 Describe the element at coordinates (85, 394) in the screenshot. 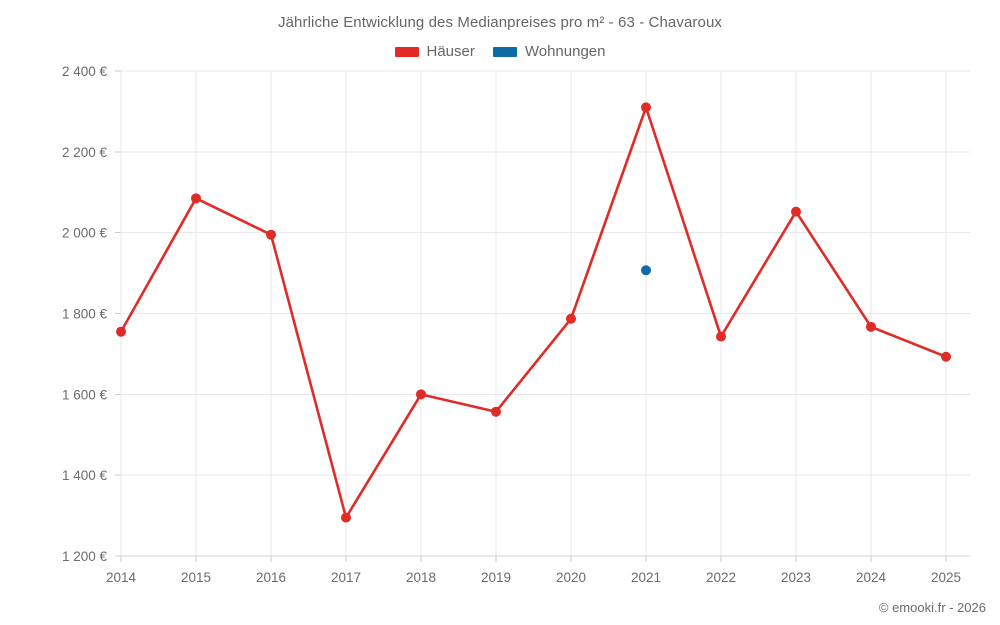

I see `y-axis-tick-label: 1 600 €` at that location.